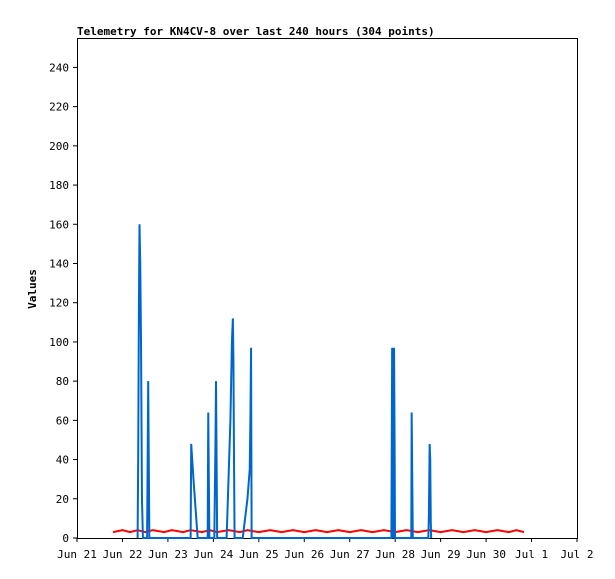  I want to click on y-tick-label: 40, so click(62, 460).